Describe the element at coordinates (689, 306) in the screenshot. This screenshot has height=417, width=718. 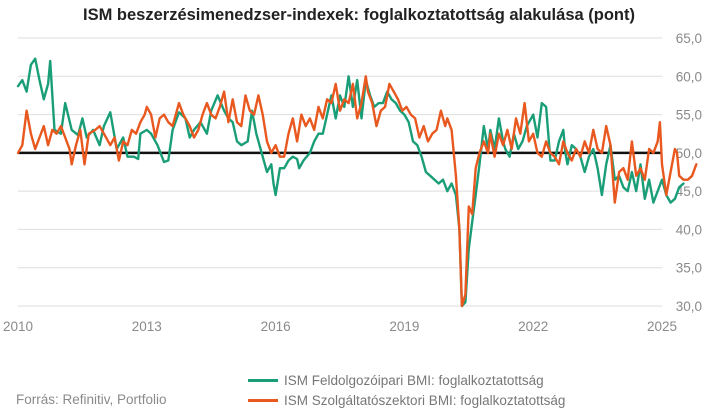
I see `y-tick-label: 30,0` at that location.